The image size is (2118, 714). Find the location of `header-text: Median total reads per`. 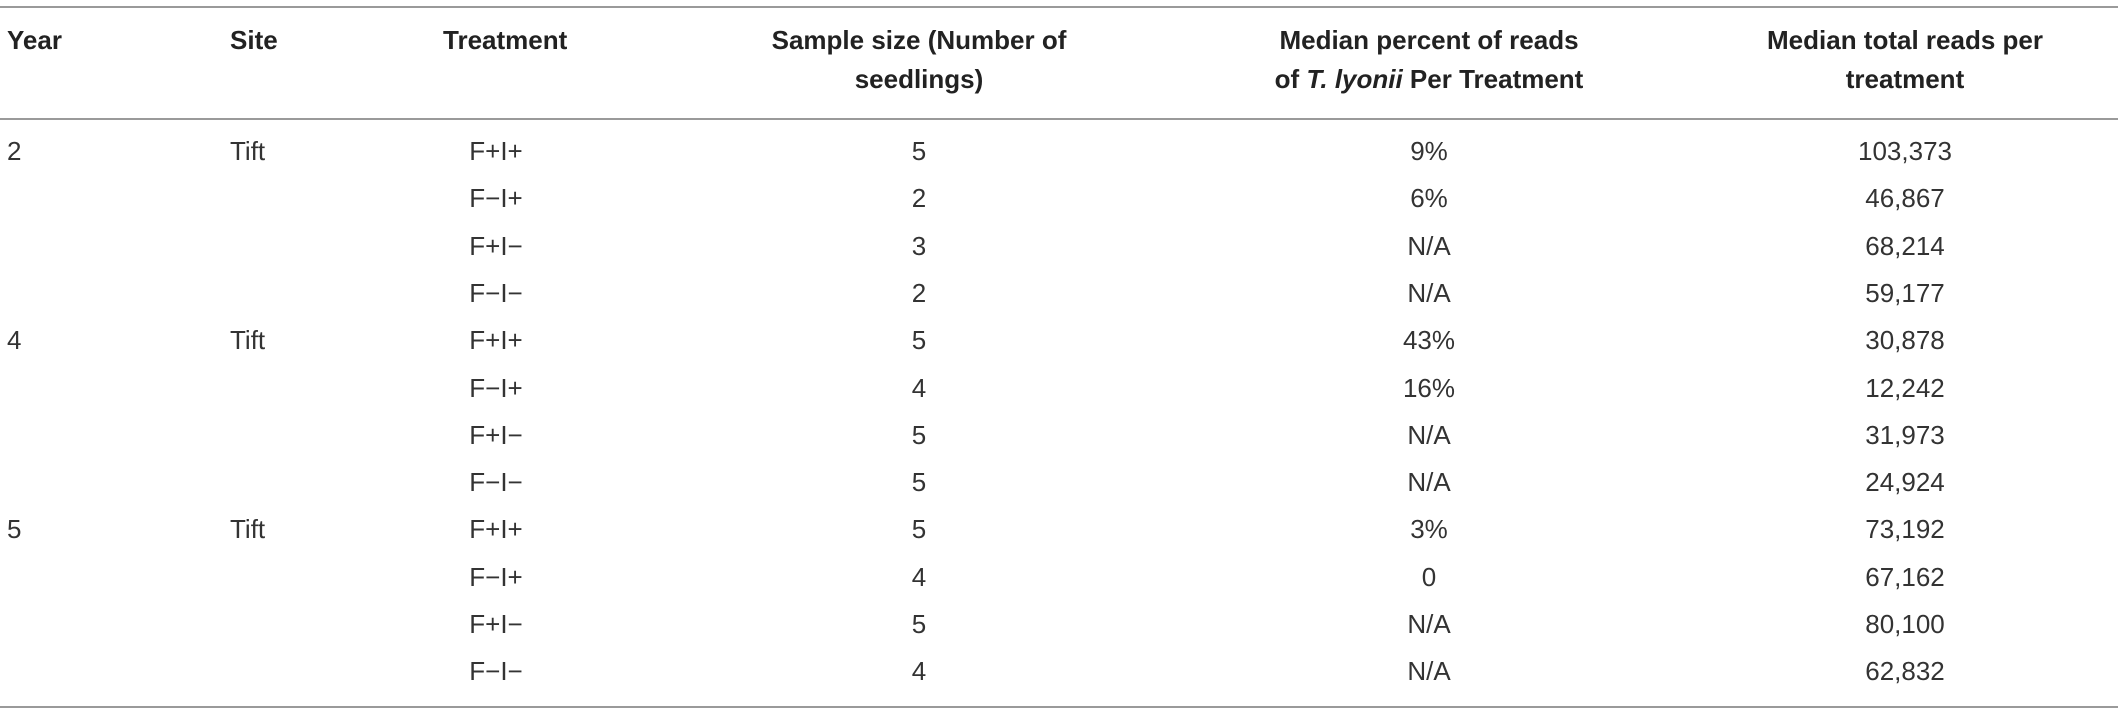

header-text: Median total reads per is located at coordinates (1905, 40).